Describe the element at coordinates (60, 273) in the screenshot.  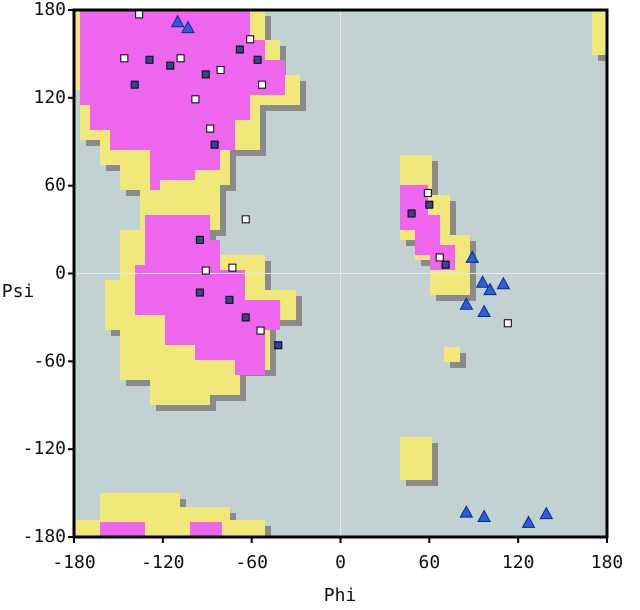
I see `y-tick-label: 0` at that location.